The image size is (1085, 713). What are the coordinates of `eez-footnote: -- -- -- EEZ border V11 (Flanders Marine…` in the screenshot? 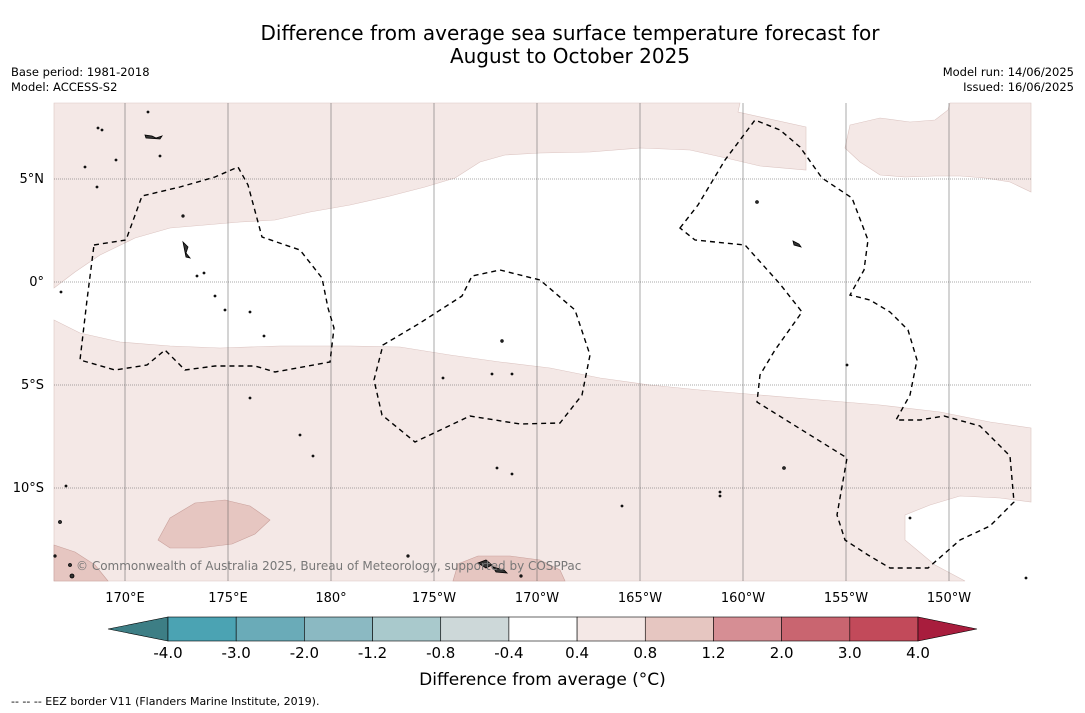 It's located at (165, 701).